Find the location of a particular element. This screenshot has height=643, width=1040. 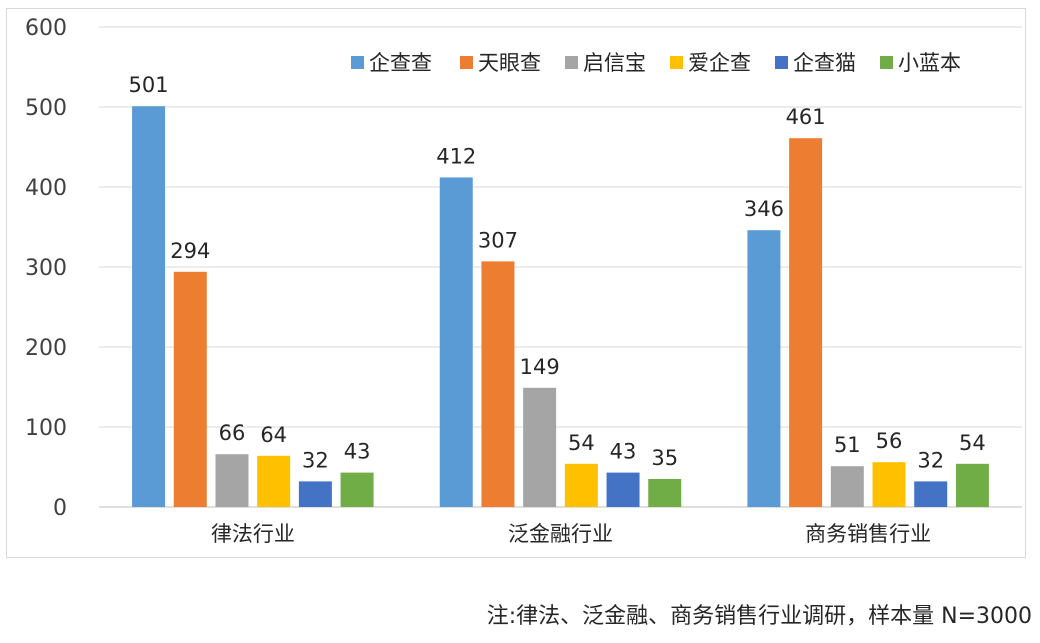

y-tick-label: 0 is located at coordinates (60, 508).